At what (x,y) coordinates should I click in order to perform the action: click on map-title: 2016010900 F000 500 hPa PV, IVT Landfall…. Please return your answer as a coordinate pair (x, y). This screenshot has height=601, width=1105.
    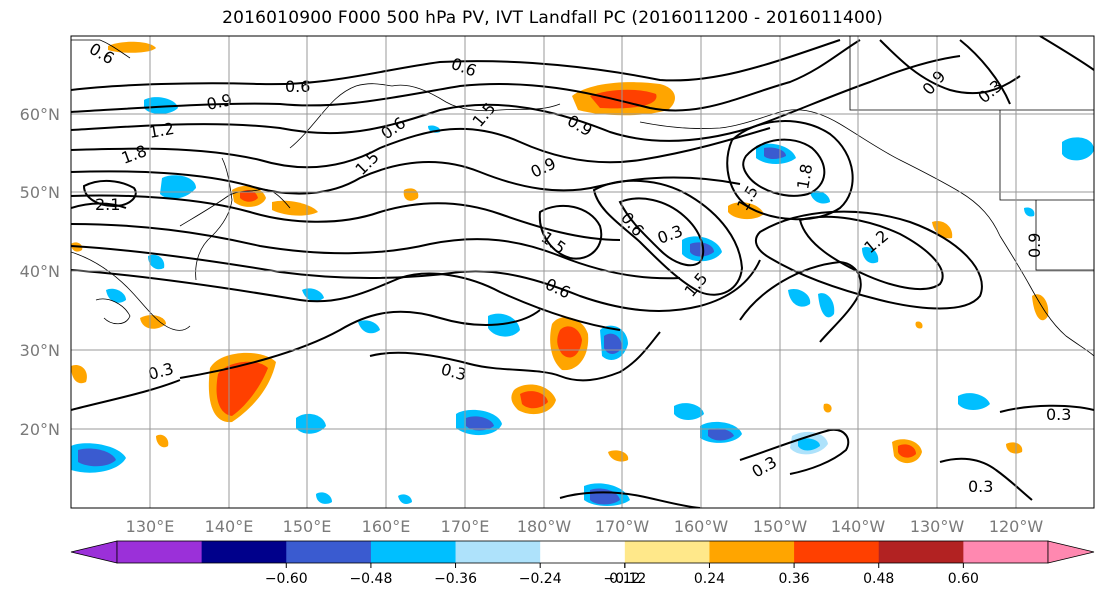
    Looking at the image, I should click on (552, 18).